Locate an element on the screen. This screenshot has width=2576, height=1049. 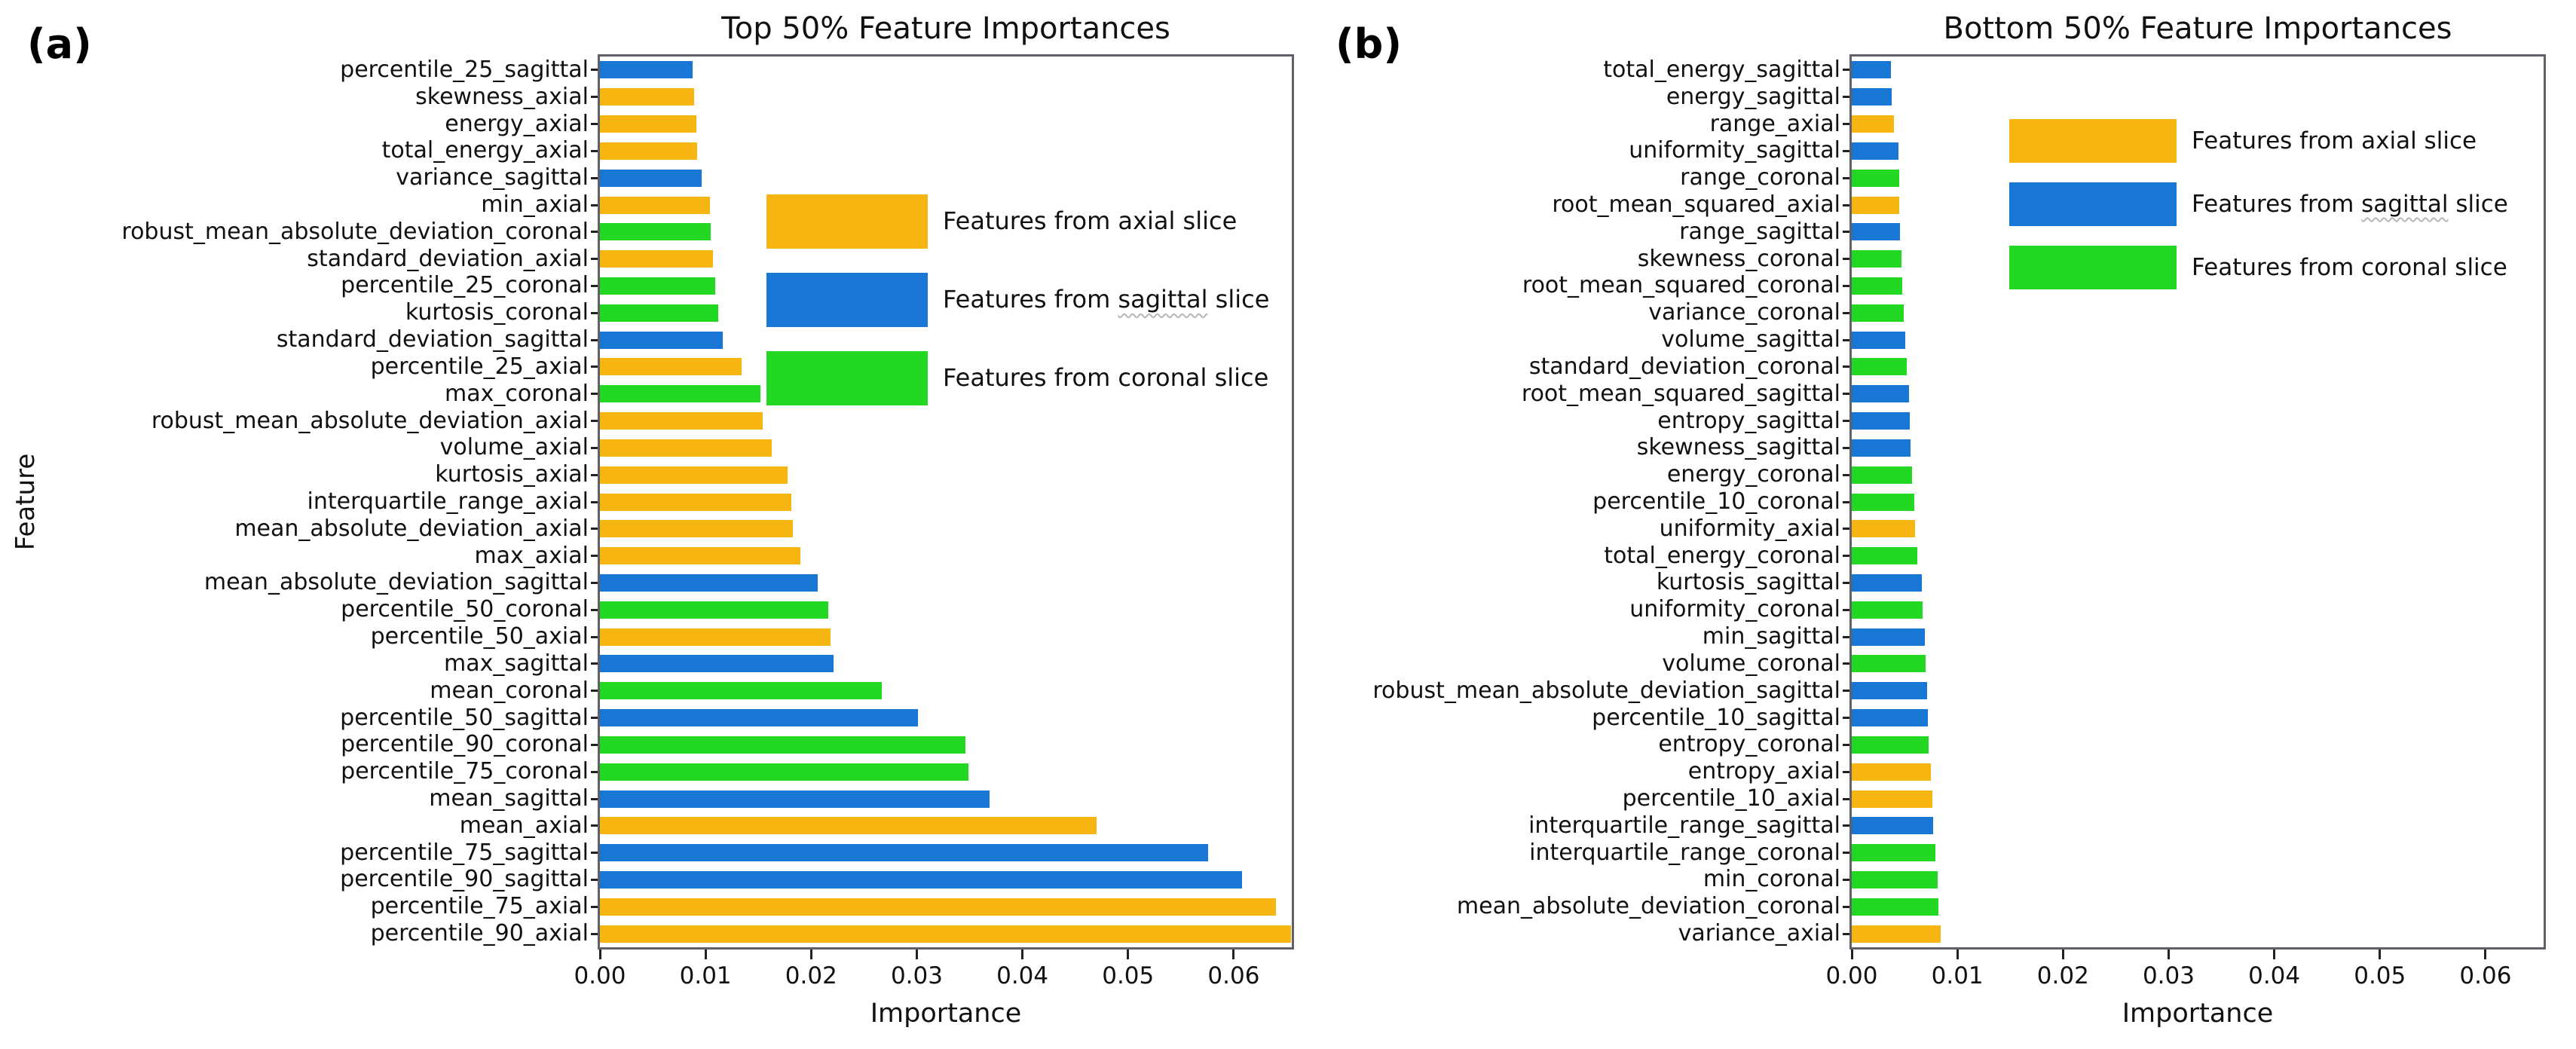
bar-robust_mean_absolute_deviation_axial is located at coordinates (681, 421).